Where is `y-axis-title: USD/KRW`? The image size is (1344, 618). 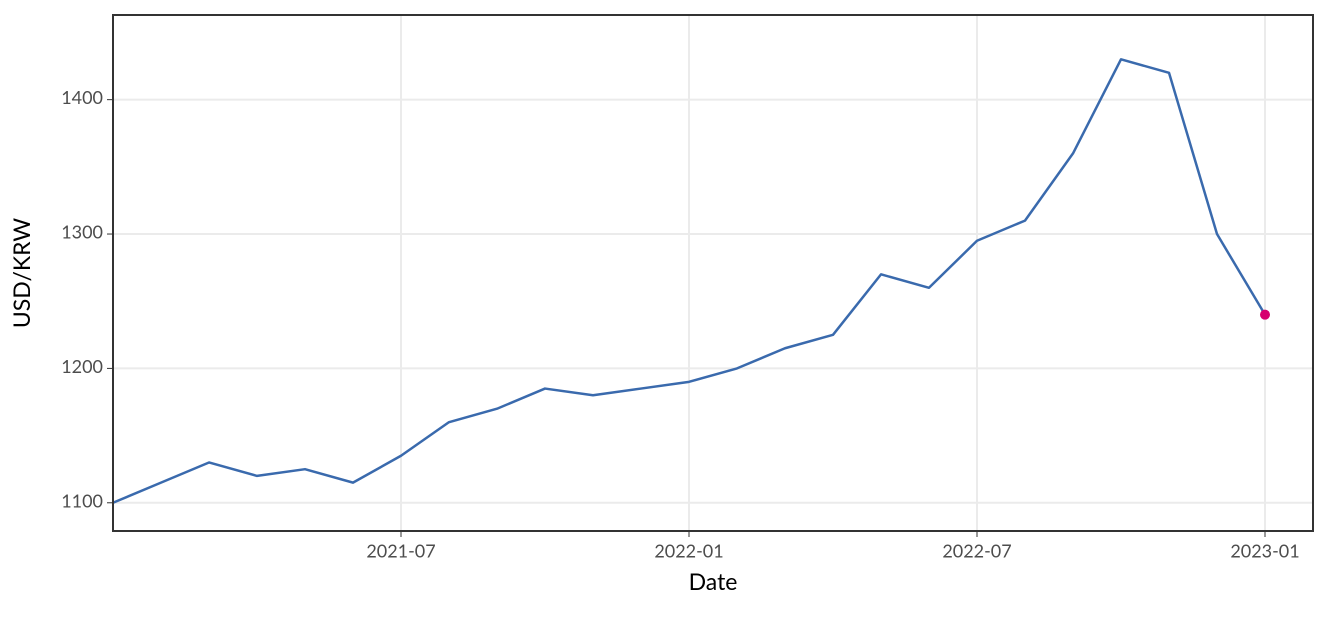
y-axis-title: USD/KRW is located at coordinates (21, 273).